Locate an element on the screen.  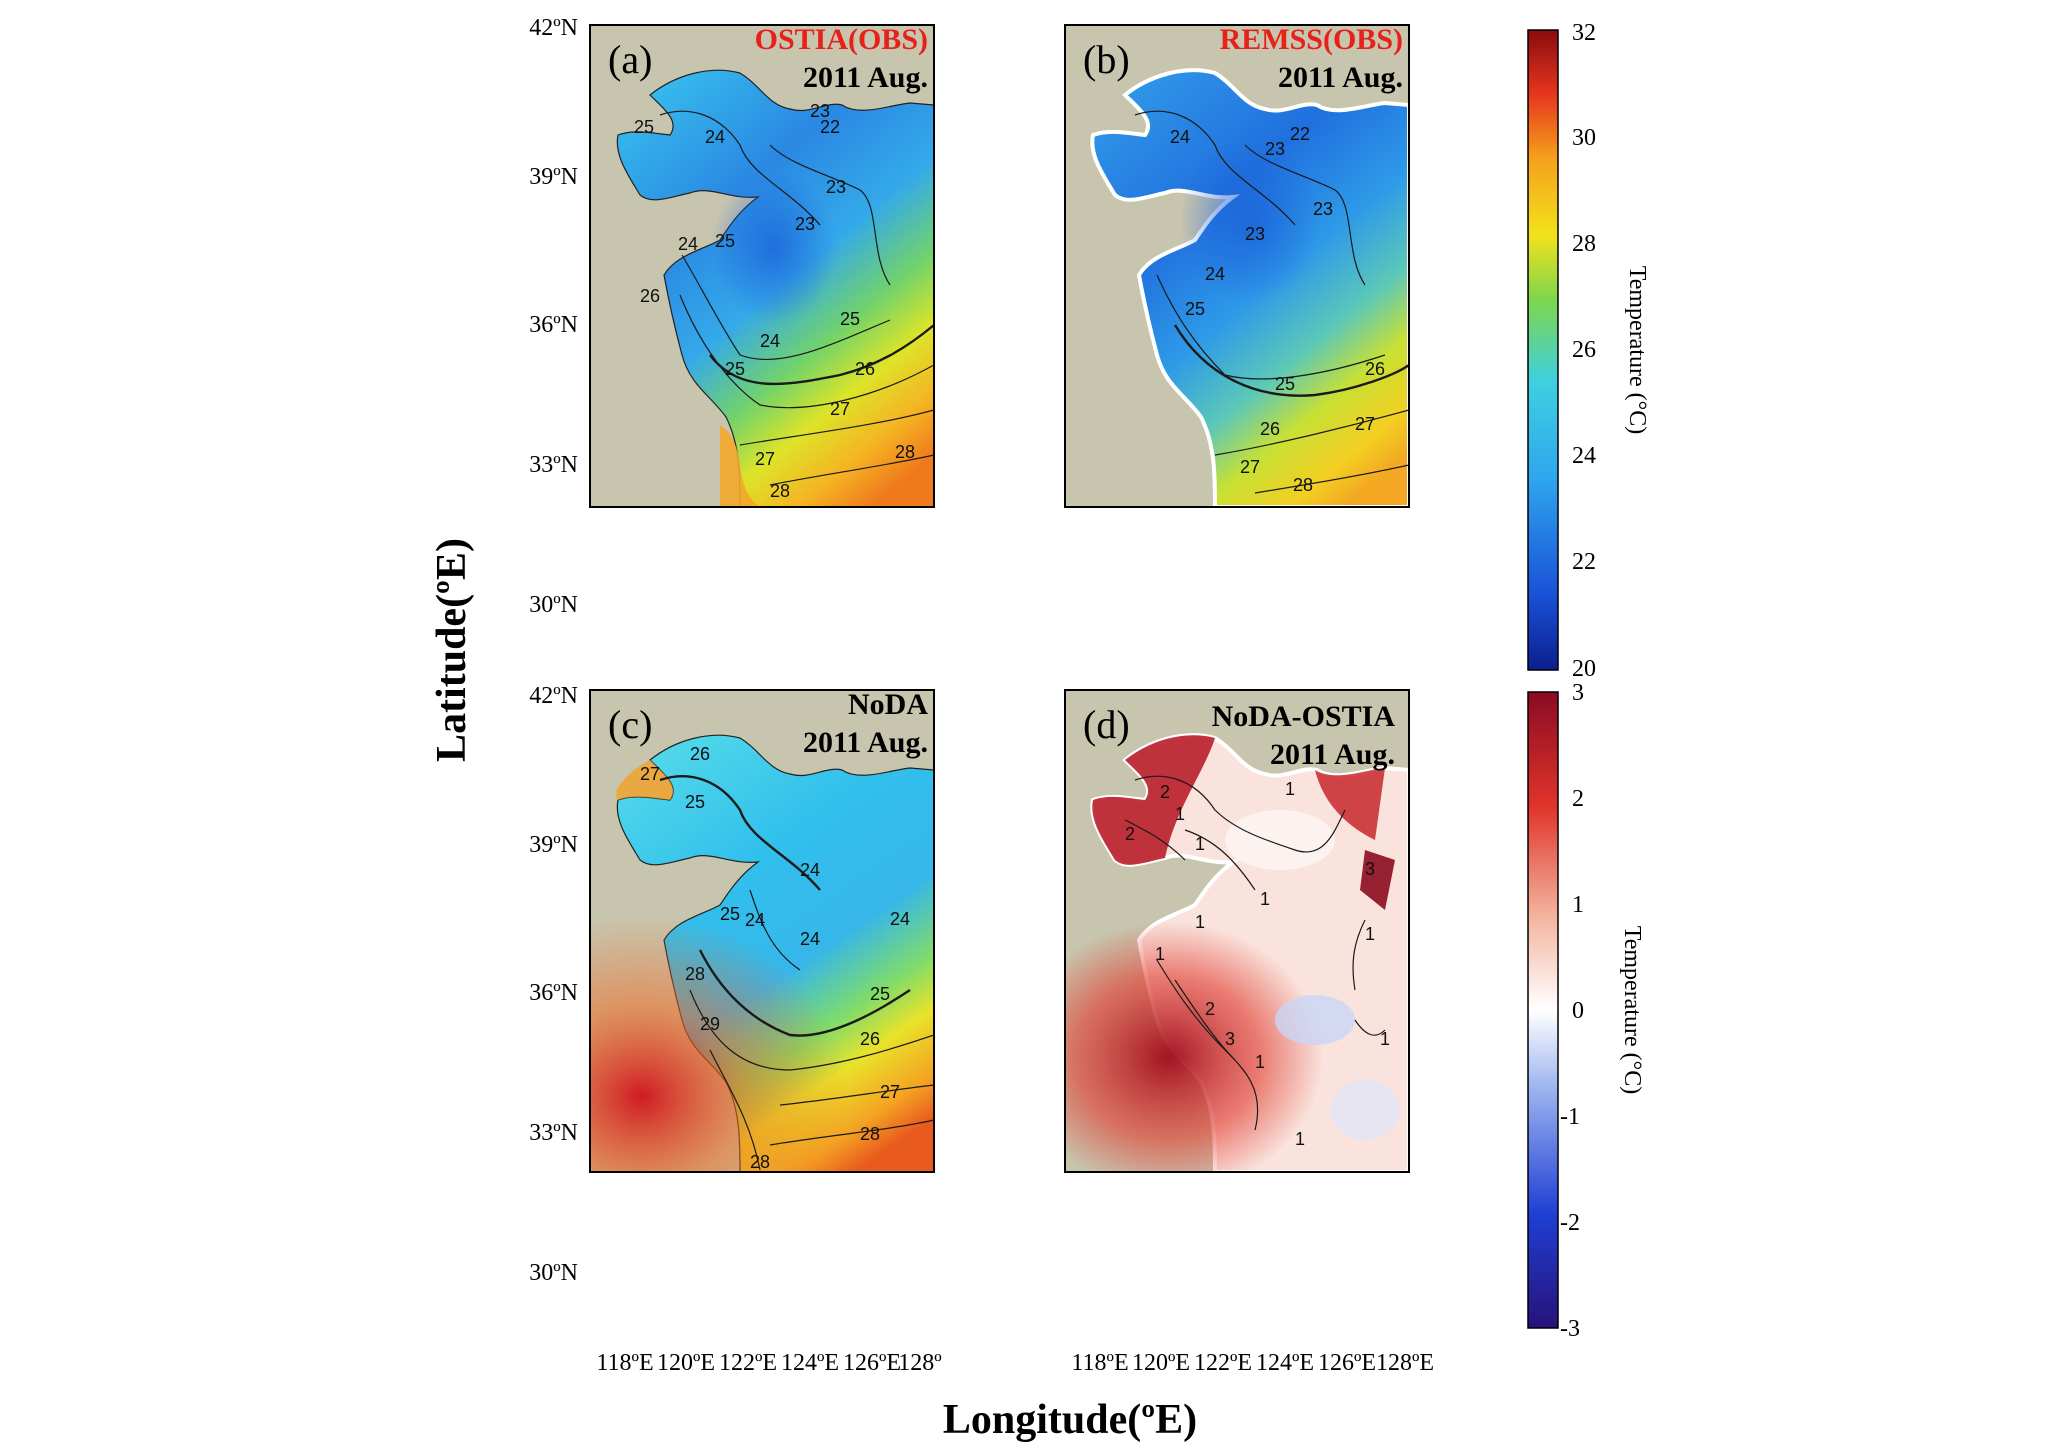
lon-tick: 128ºE is located at coordinates (1405, 1363).